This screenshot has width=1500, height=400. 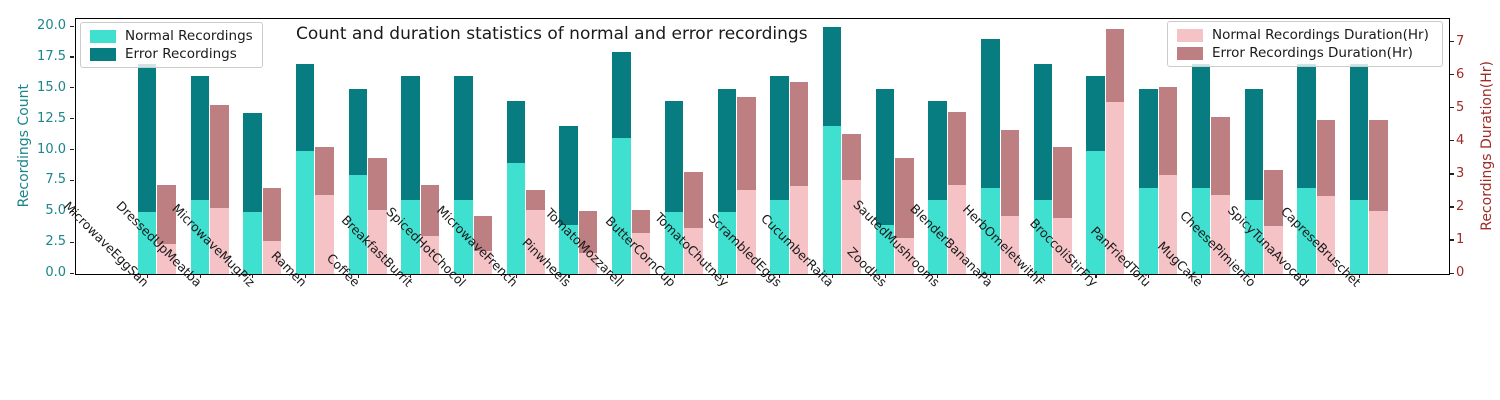 What do you see at coordinates (1305, 53) in the screenshot?
I see `legend-item-error-duration: Error Recordings Duration(Hr)` at bounding box center [1305, 53].